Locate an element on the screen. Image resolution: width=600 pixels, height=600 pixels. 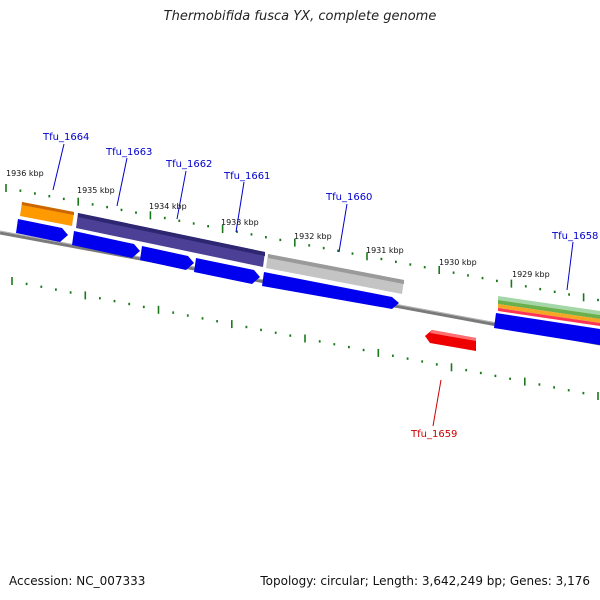
gene-label-tfu-1664: Tfu_1664 is located at coordinates (65, 137).